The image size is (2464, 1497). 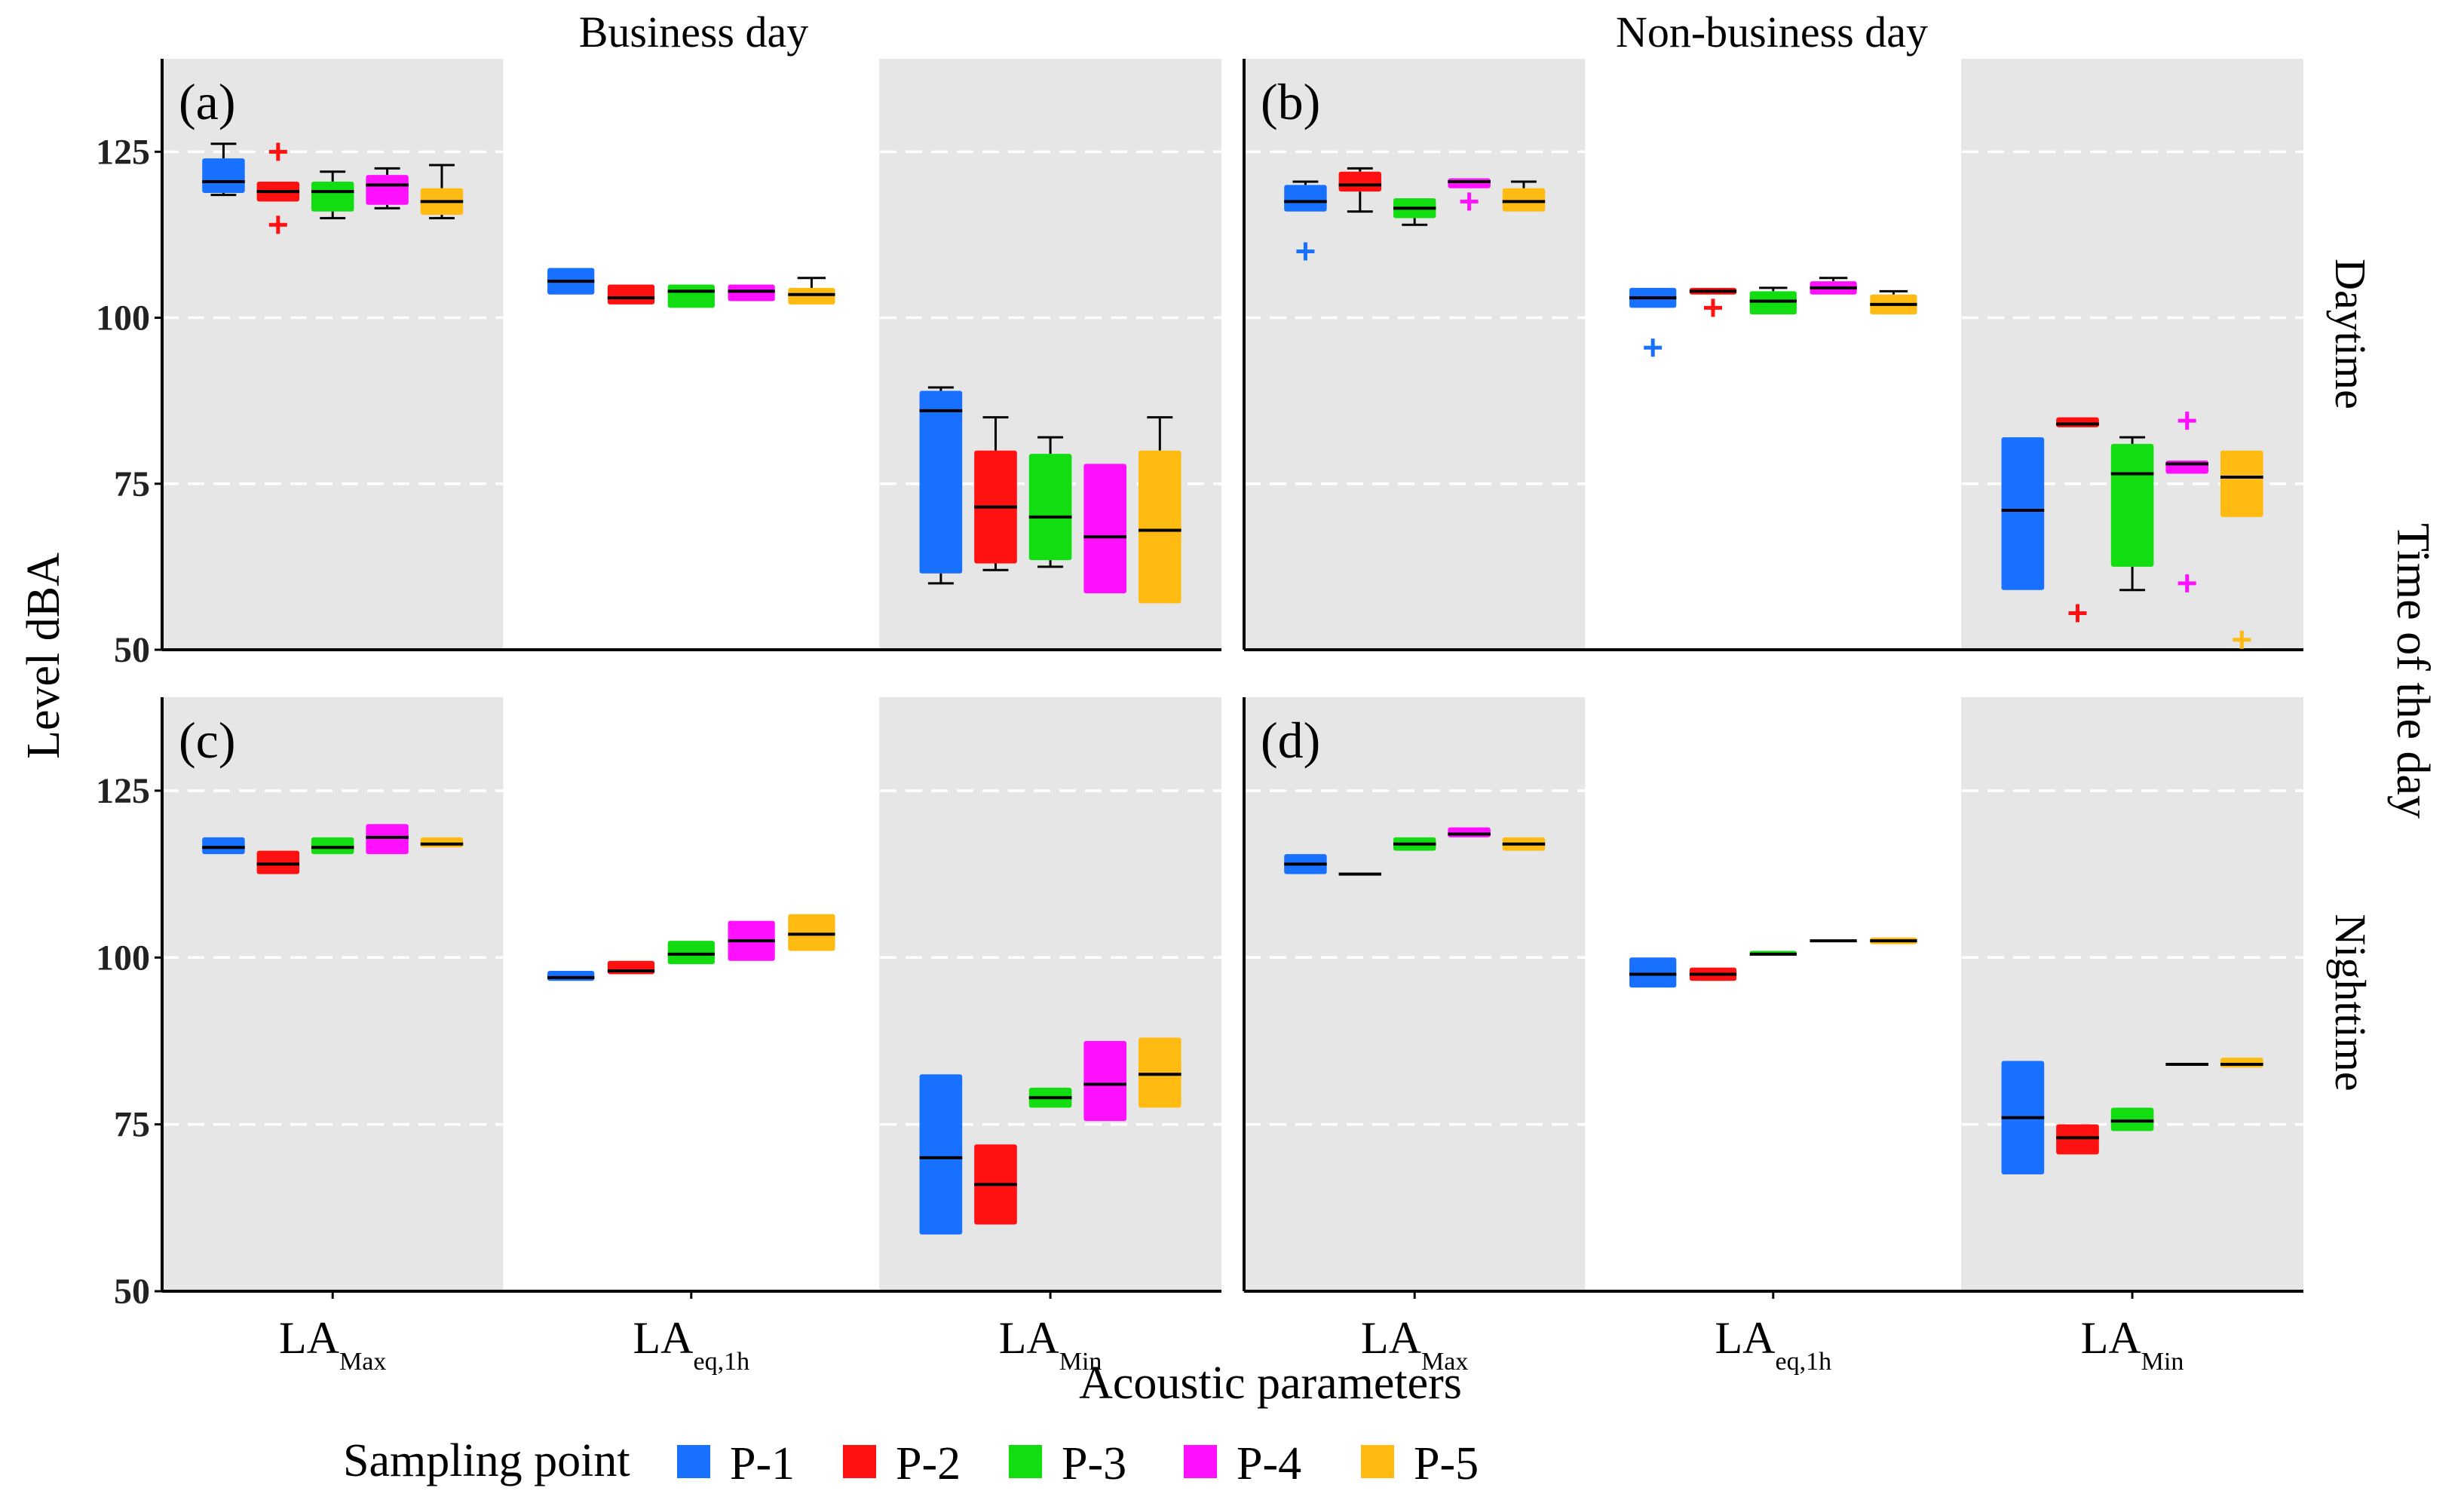 What do you see at coordinates (694, 1461) in the screenshot?
I see `legend-swatch-p1` at bounding box center [694, 1461].